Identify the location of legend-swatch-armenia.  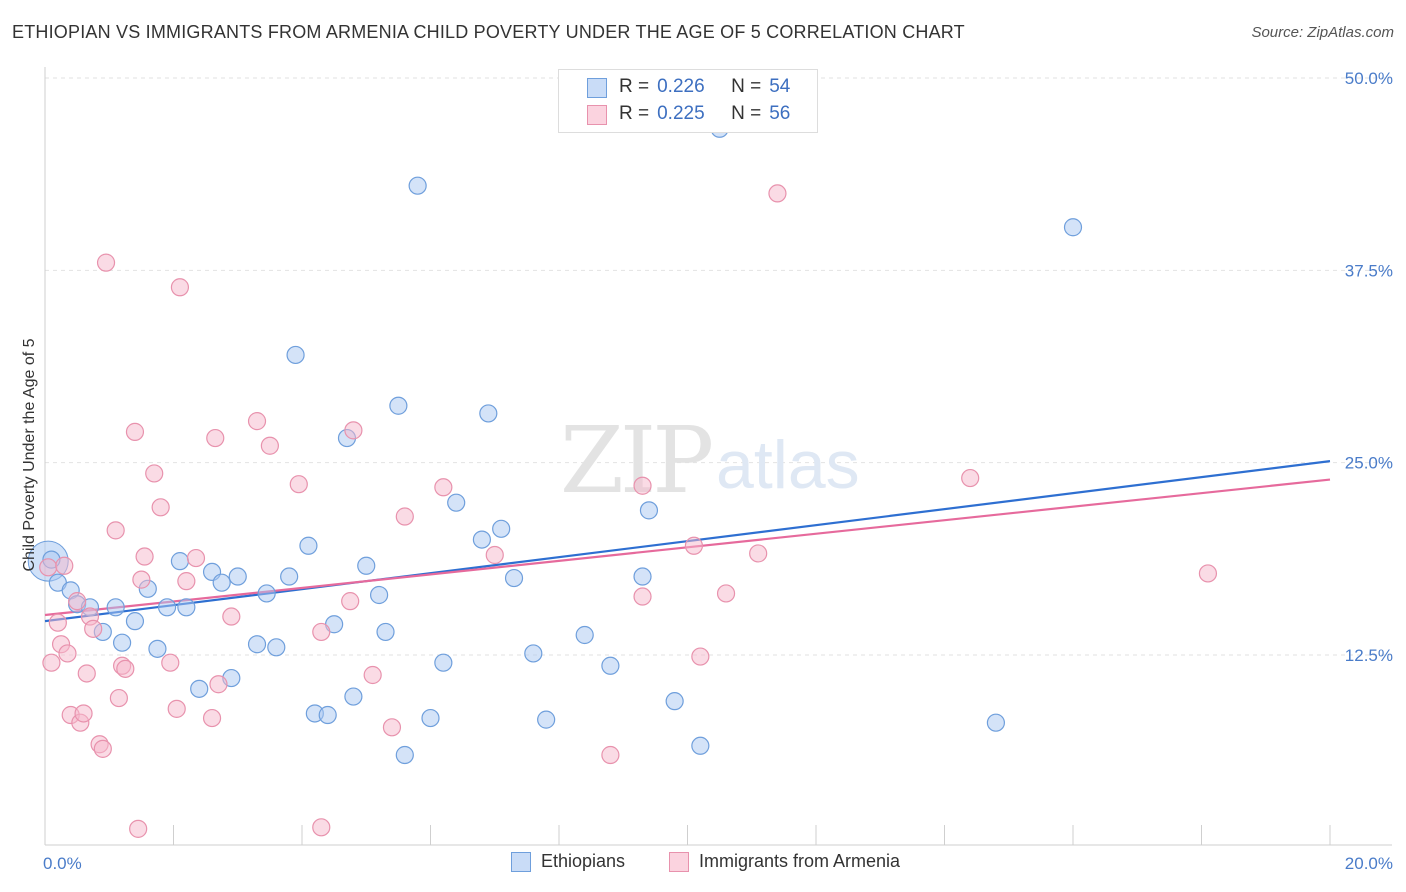
(679, 861).